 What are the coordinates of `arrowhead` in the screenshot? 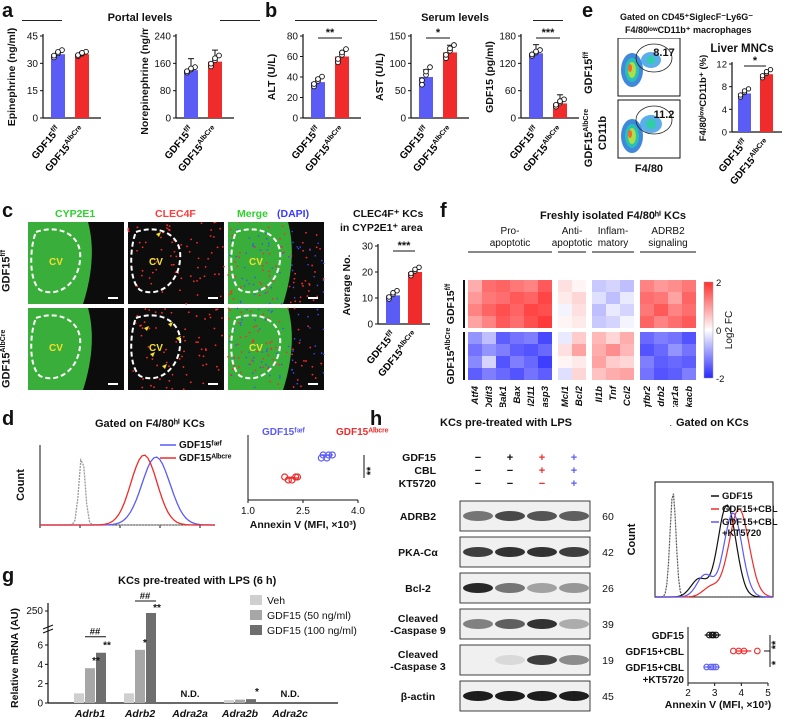 It's located at (170, 324).